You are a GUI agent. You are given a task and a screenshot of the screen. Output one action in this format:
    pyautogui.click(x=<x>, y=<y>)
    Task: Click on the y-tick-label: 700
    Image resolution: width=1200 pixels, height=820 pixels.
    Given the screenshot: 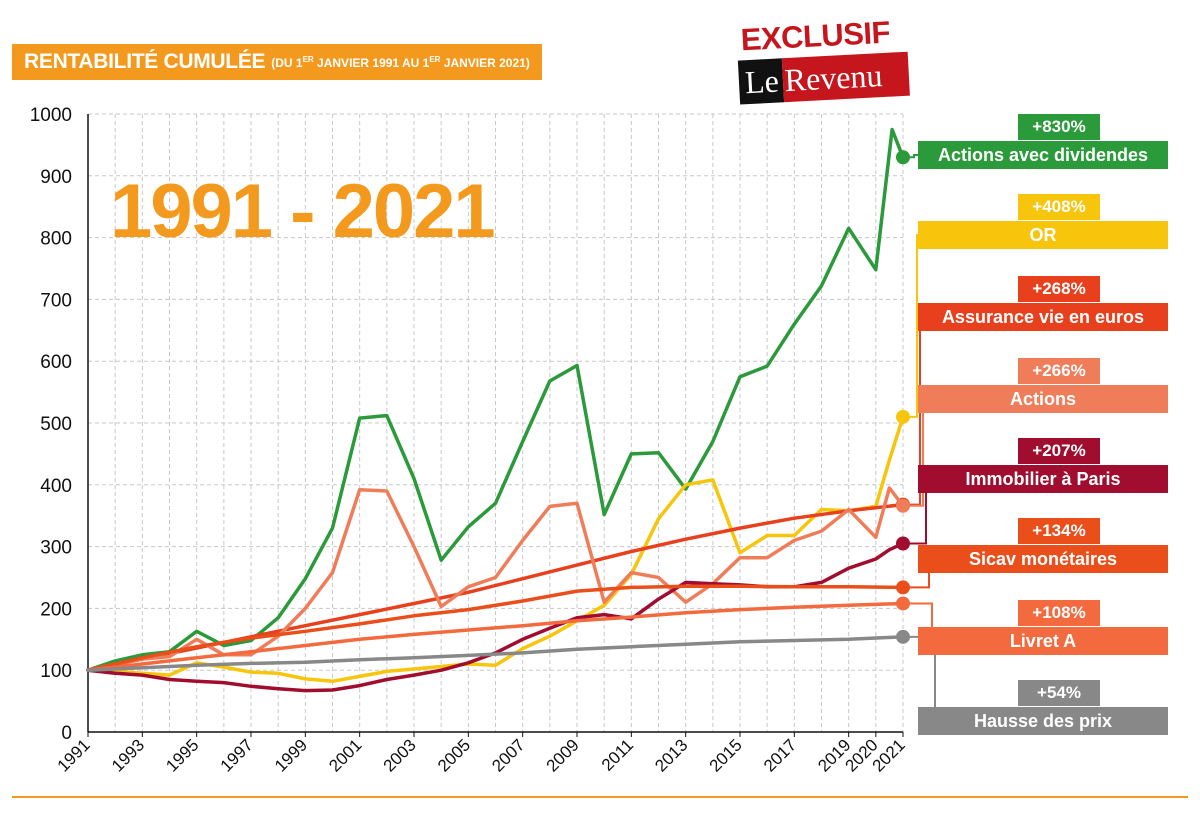 What is the action you would take?
    pyautogui.click(x=56, y=300)
    